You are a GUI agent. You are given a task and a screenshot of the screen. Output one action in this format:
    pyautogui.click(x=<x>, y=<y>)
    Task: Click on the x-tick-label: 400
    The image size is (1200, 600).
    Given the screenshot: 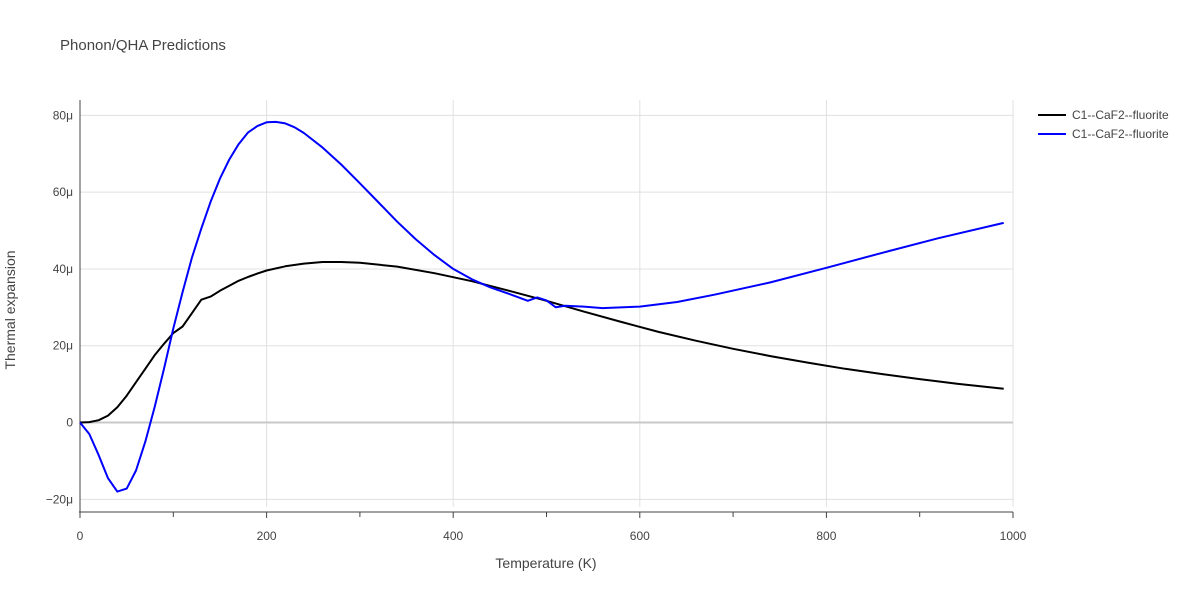 What is the action you would take?
    pyautogui.click(x=453, y=536)
    